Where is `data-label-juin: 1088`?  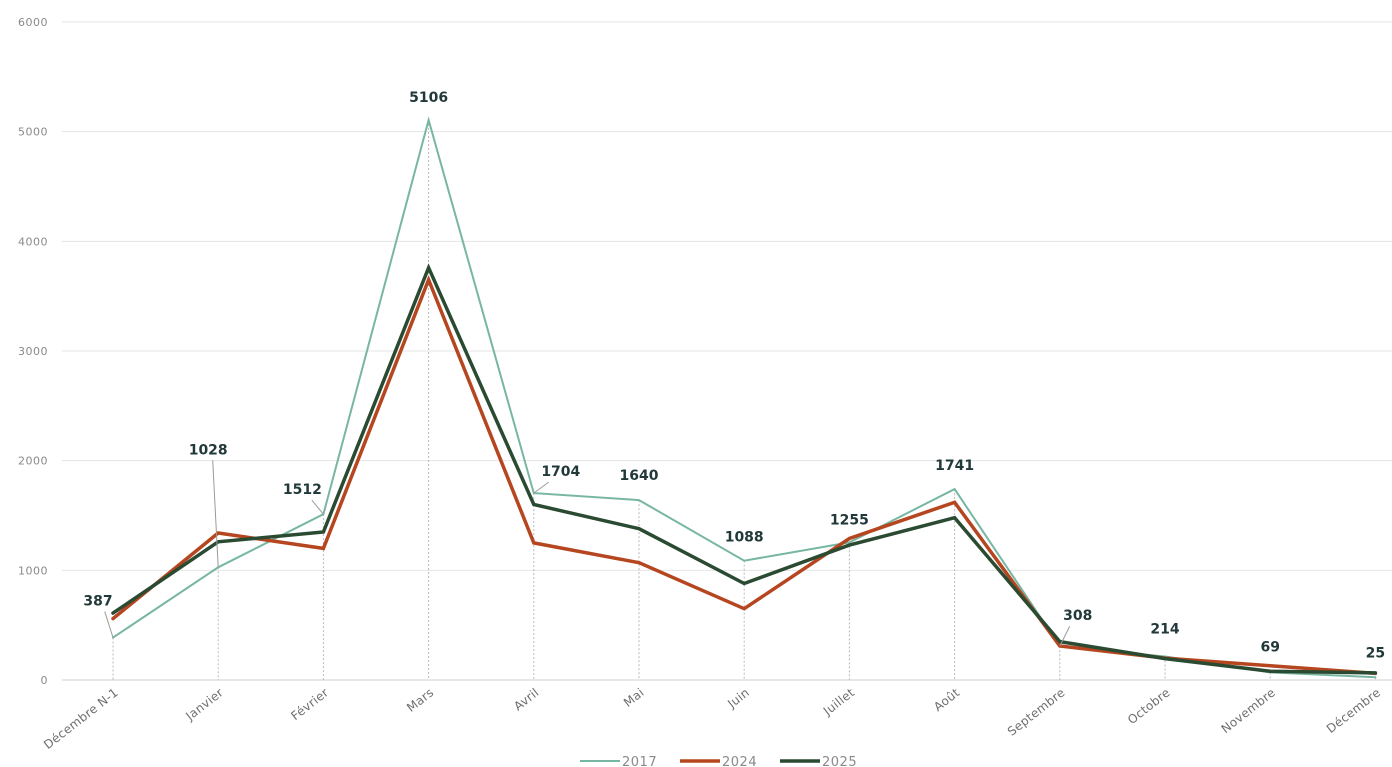
data-label-juin: 1088 is located at coordinates (744, 538).